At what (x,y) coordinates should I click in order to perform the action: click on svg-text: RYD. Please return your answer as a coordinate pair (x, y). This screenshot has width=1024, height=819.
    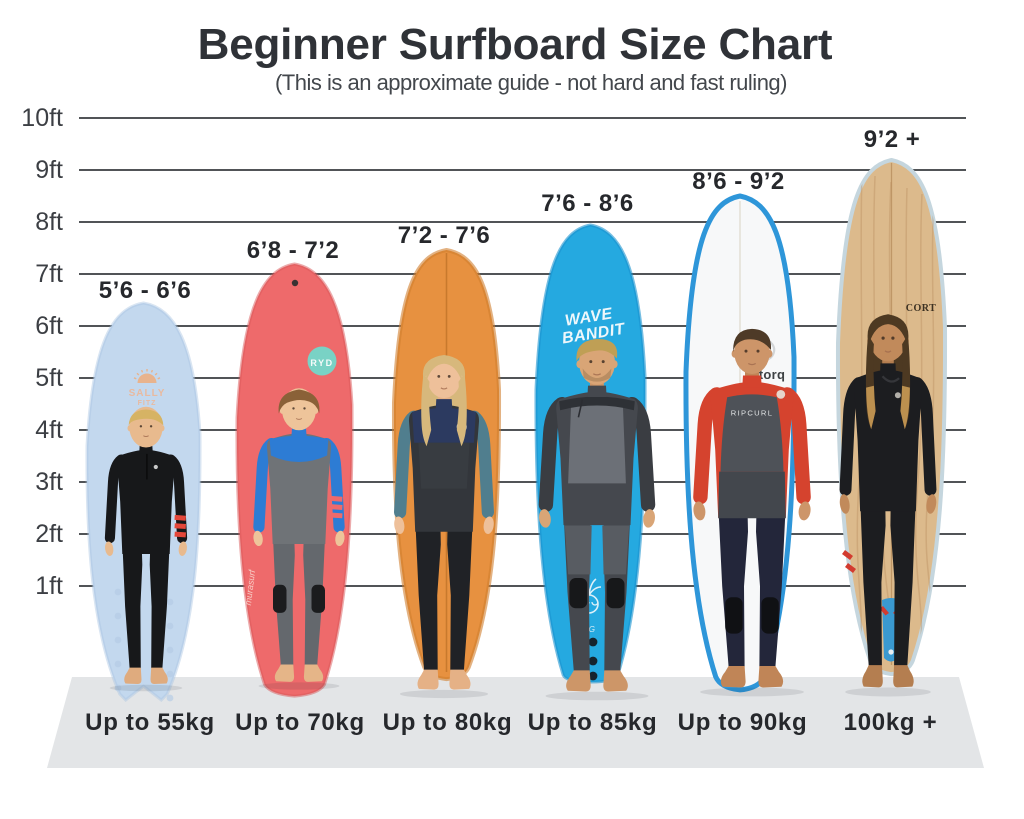
    Looking at the image, I should click on (321, 363).